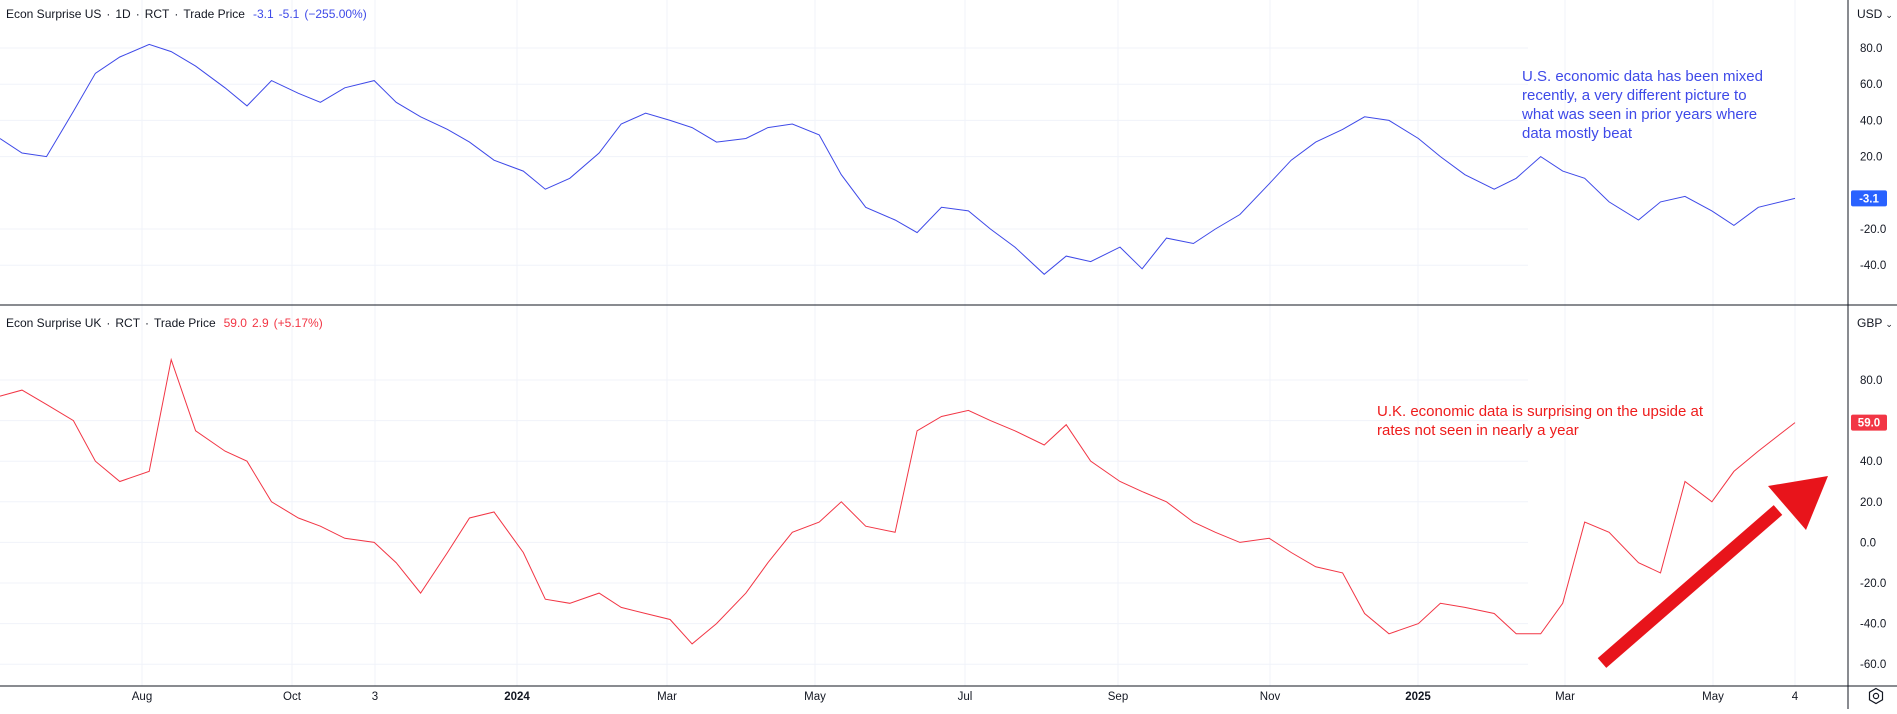 The height and width of the screenshot is (714, 1897). I want to click on legend-last-value: -3.1, so click(263, 14).